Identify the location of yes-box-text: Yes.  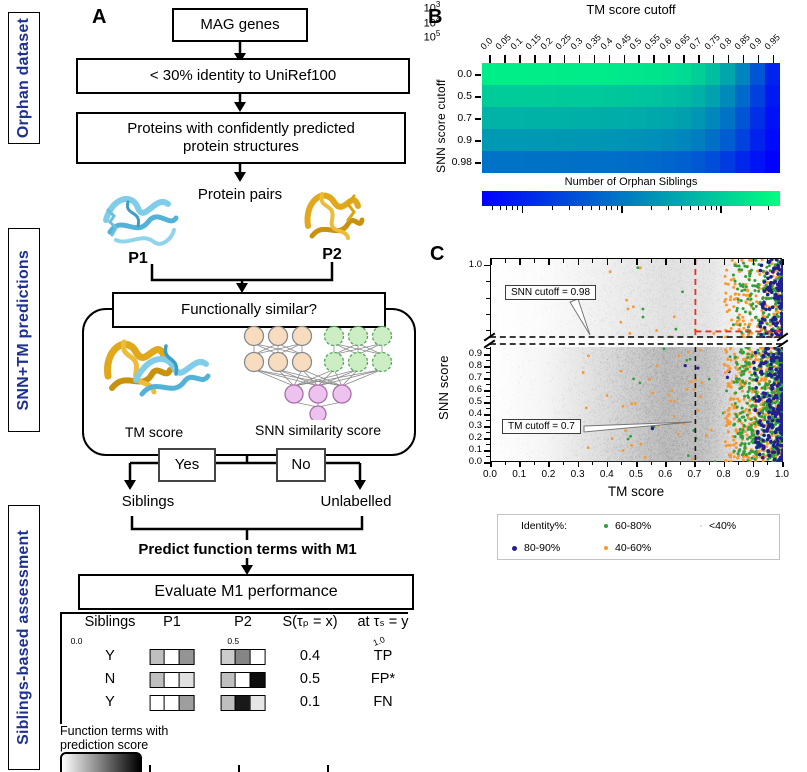
(187, 464).